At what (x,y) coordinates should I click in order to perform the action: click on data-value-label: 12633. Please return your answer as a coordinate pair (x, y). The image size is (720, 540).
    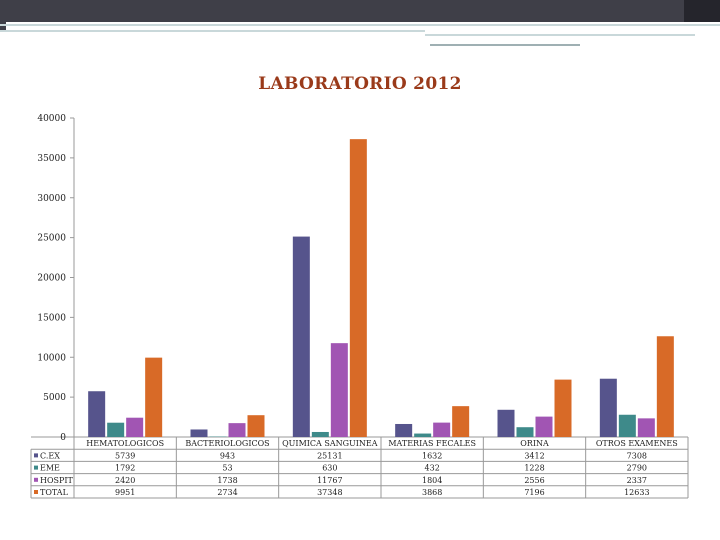
    Looking at the image, I should click on (636, 492).